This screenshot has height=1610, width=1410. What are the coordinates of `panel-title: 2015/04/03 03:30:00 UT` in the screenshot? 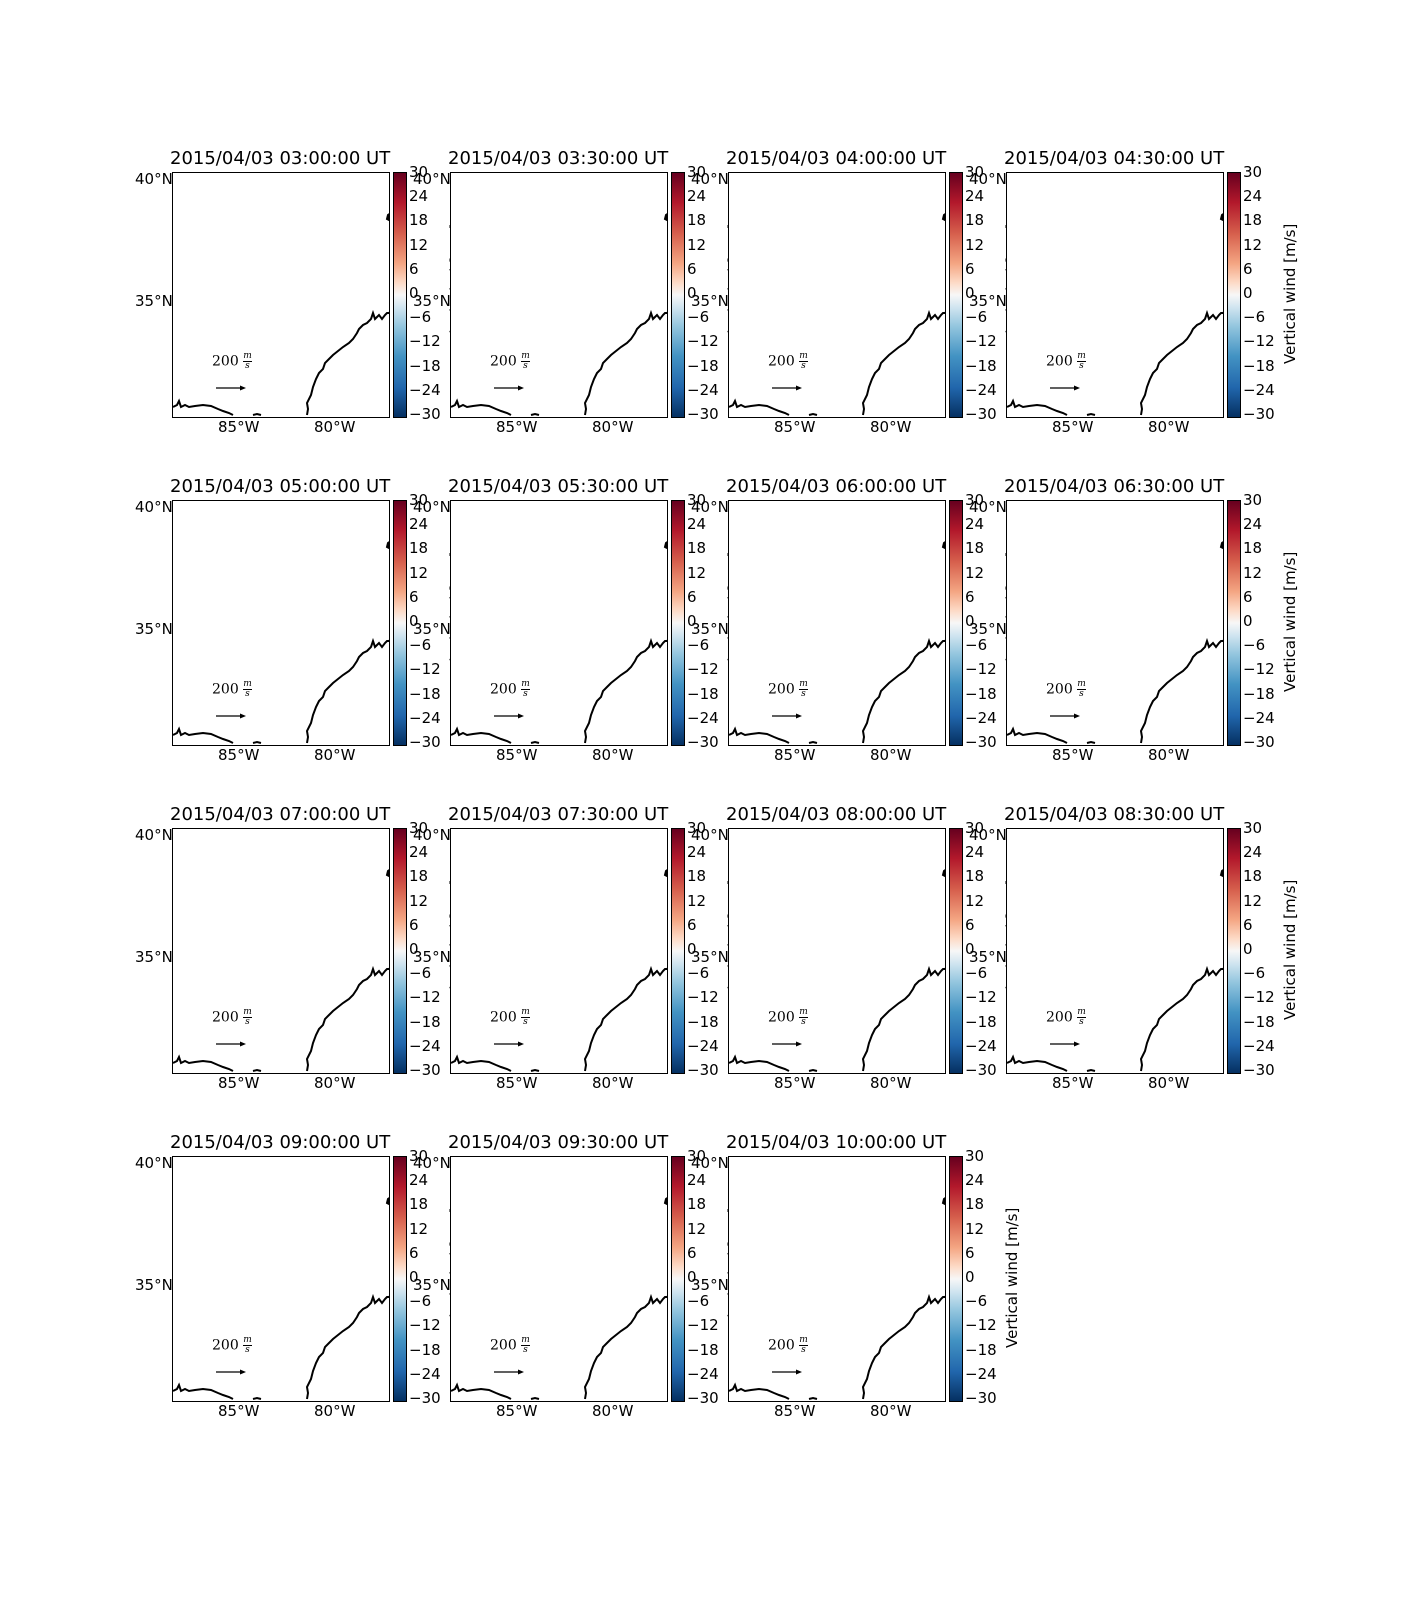 It's located at (558, 158).